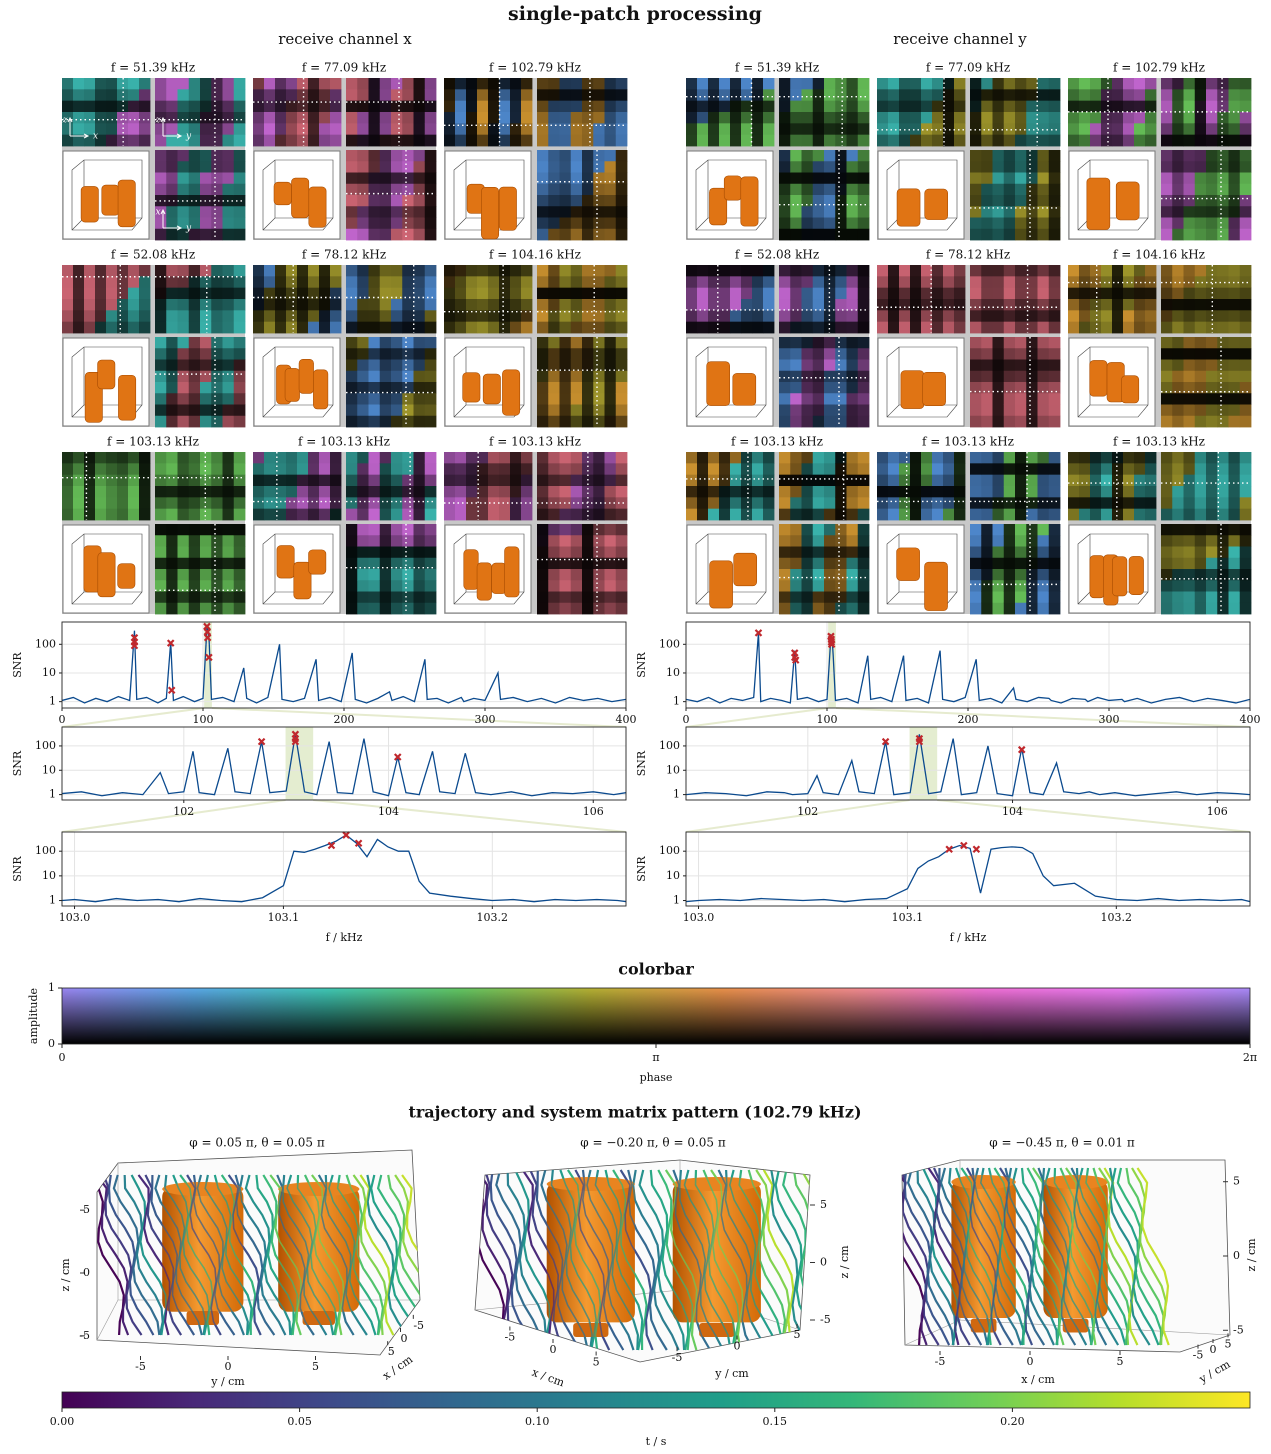 This screenshot has height=1454, width=1271. What do you see at coordinates (17, 763) in the screenshot?
I see `y-axis-label: SNR` at bounding box center [17, 763].